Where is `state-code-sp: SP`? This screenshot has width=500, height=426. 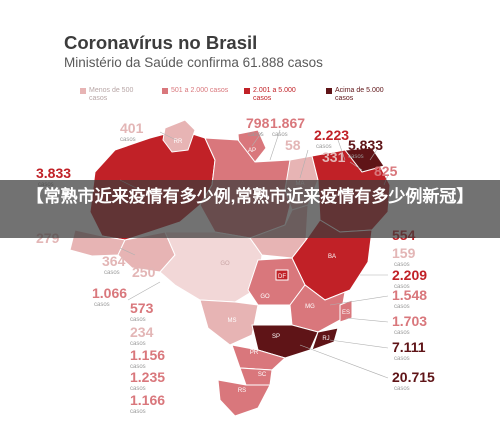 state-code-sp: SP is located at coordinates (276, 337).